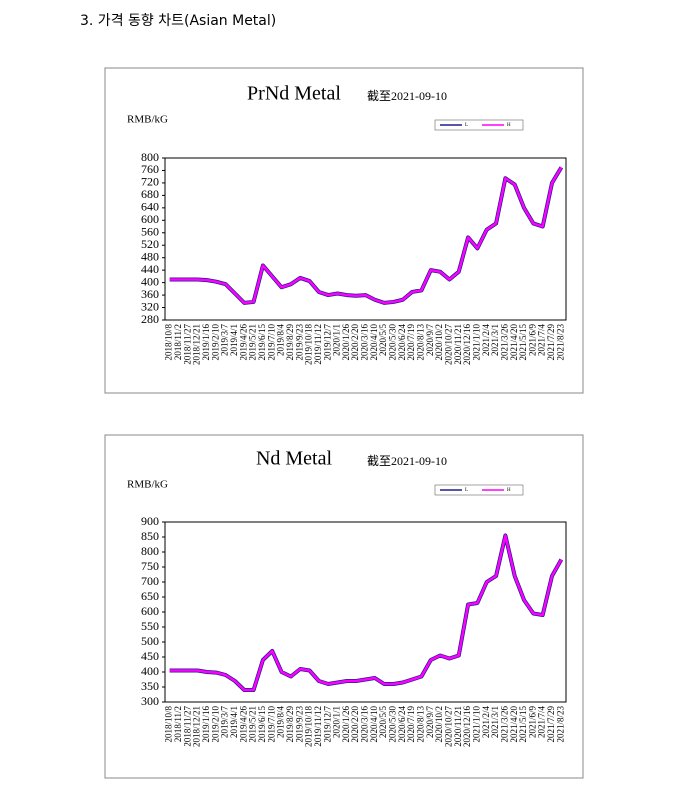 The height and width of the screenshot is (794, 685). I want to click on x-tick-label: 2019/11/12, so click(318, 344).